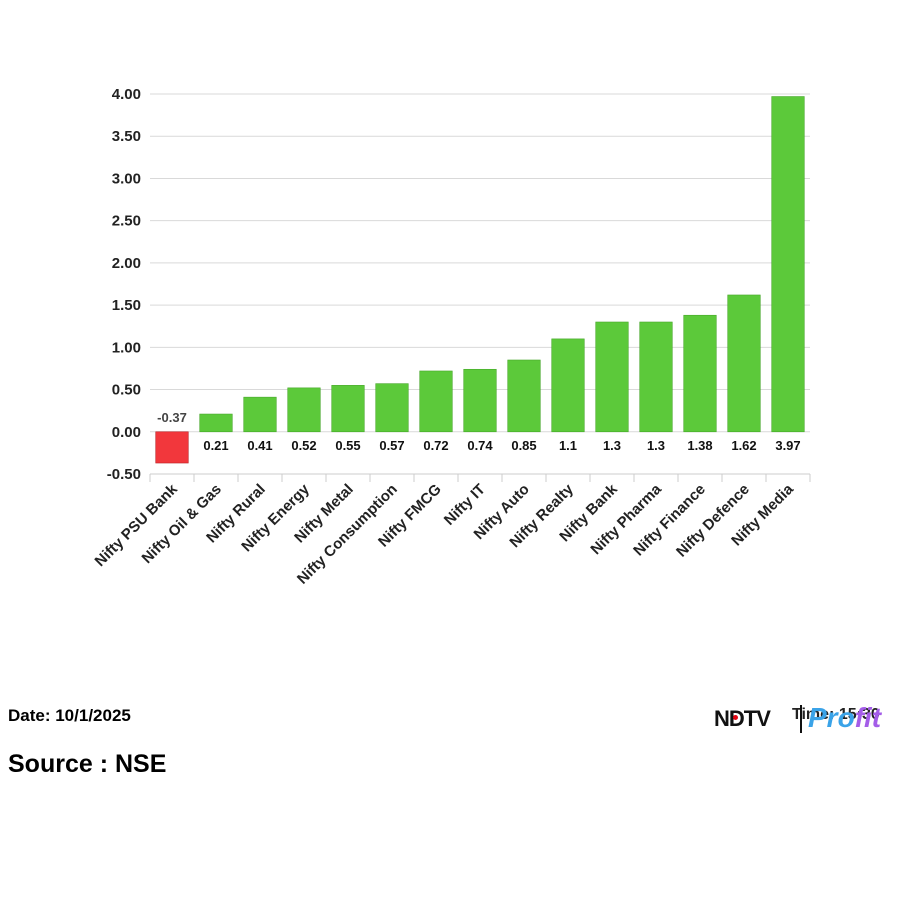  What do you see at coordinates (801, 719) in the screenshot?
I see `logo-separator` at bounding box center [801, 719].